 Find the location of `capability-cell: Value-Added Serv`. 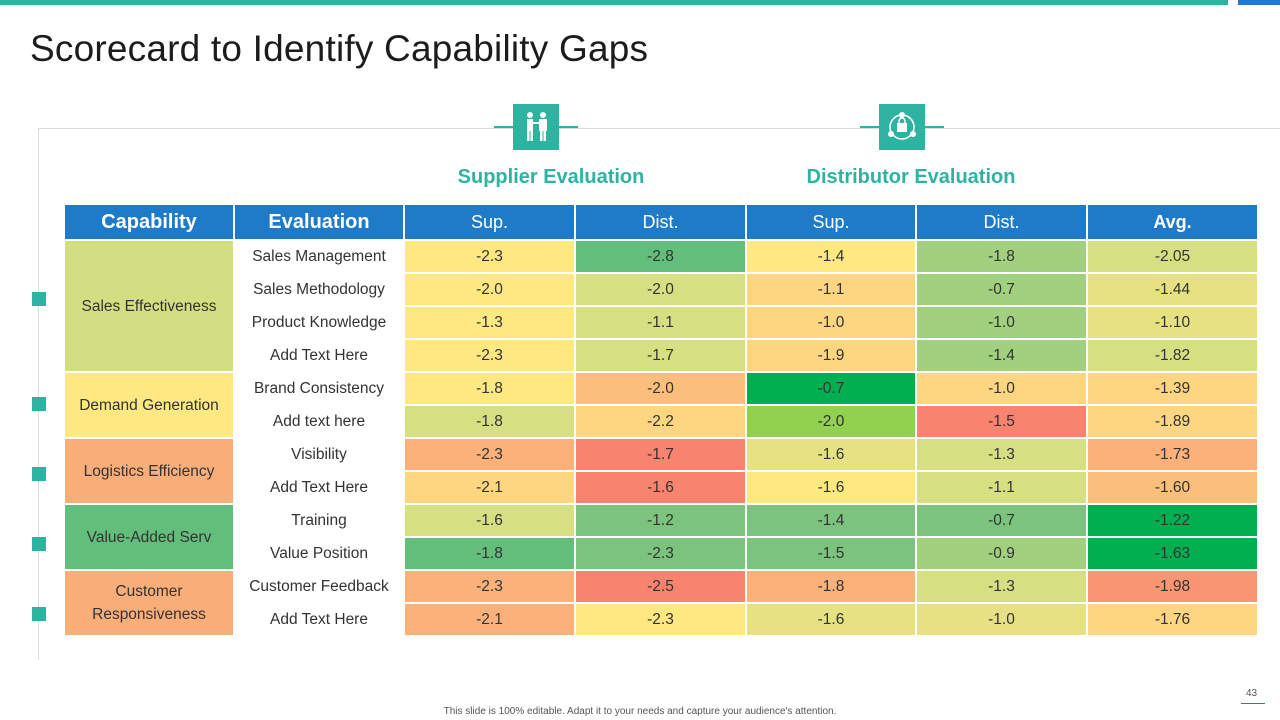

capability-cell: Value-Added Serv is located at coordinates (149, 537).